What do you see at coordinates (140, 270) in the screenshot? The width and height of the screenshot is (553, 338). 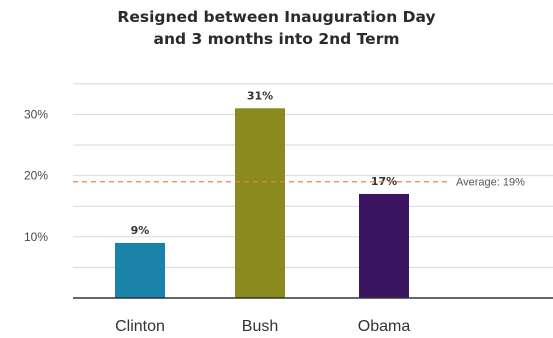 I see `bar-clinton` at bounding box center [140, 270].